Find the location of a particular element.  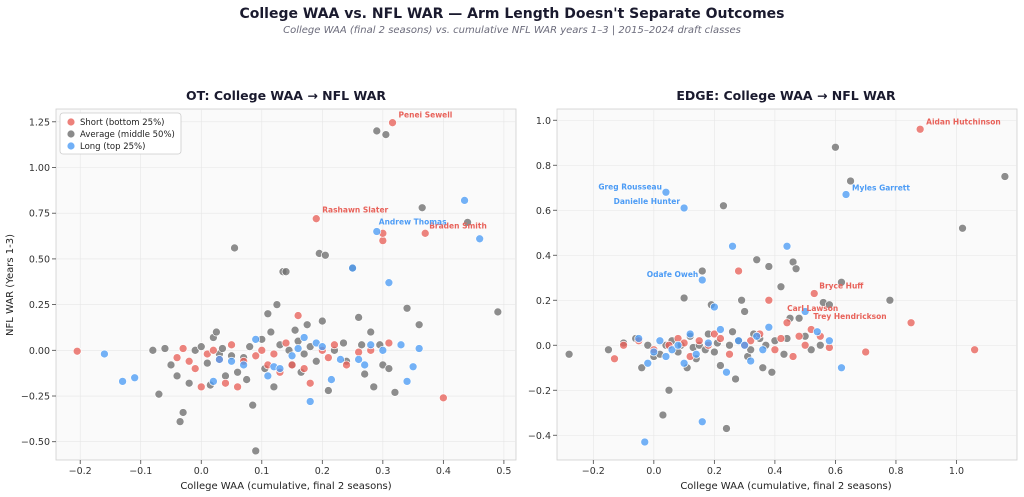

ot-annotation: Penei Sewell is located at coordinates (426, 115).